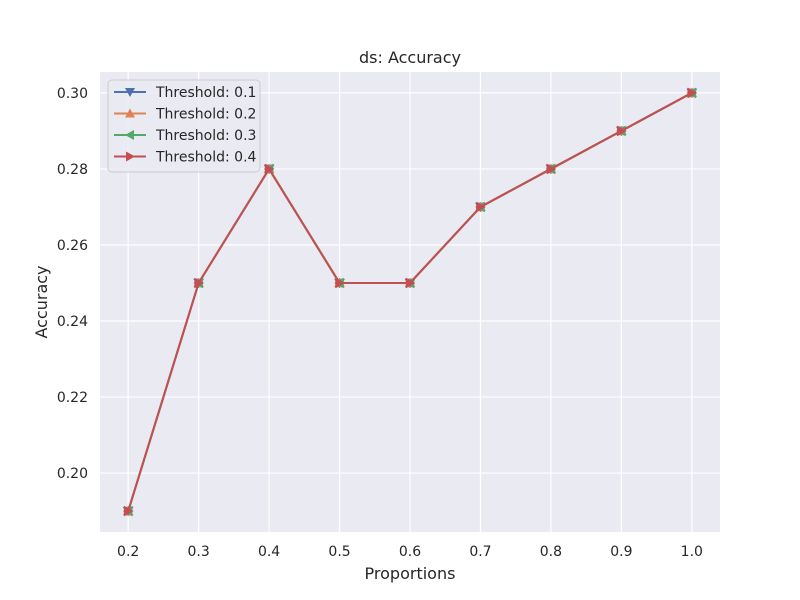 This screenshot has height=600, width=800. I want to click on y-tick-label: 0.22, so click(72, 398).